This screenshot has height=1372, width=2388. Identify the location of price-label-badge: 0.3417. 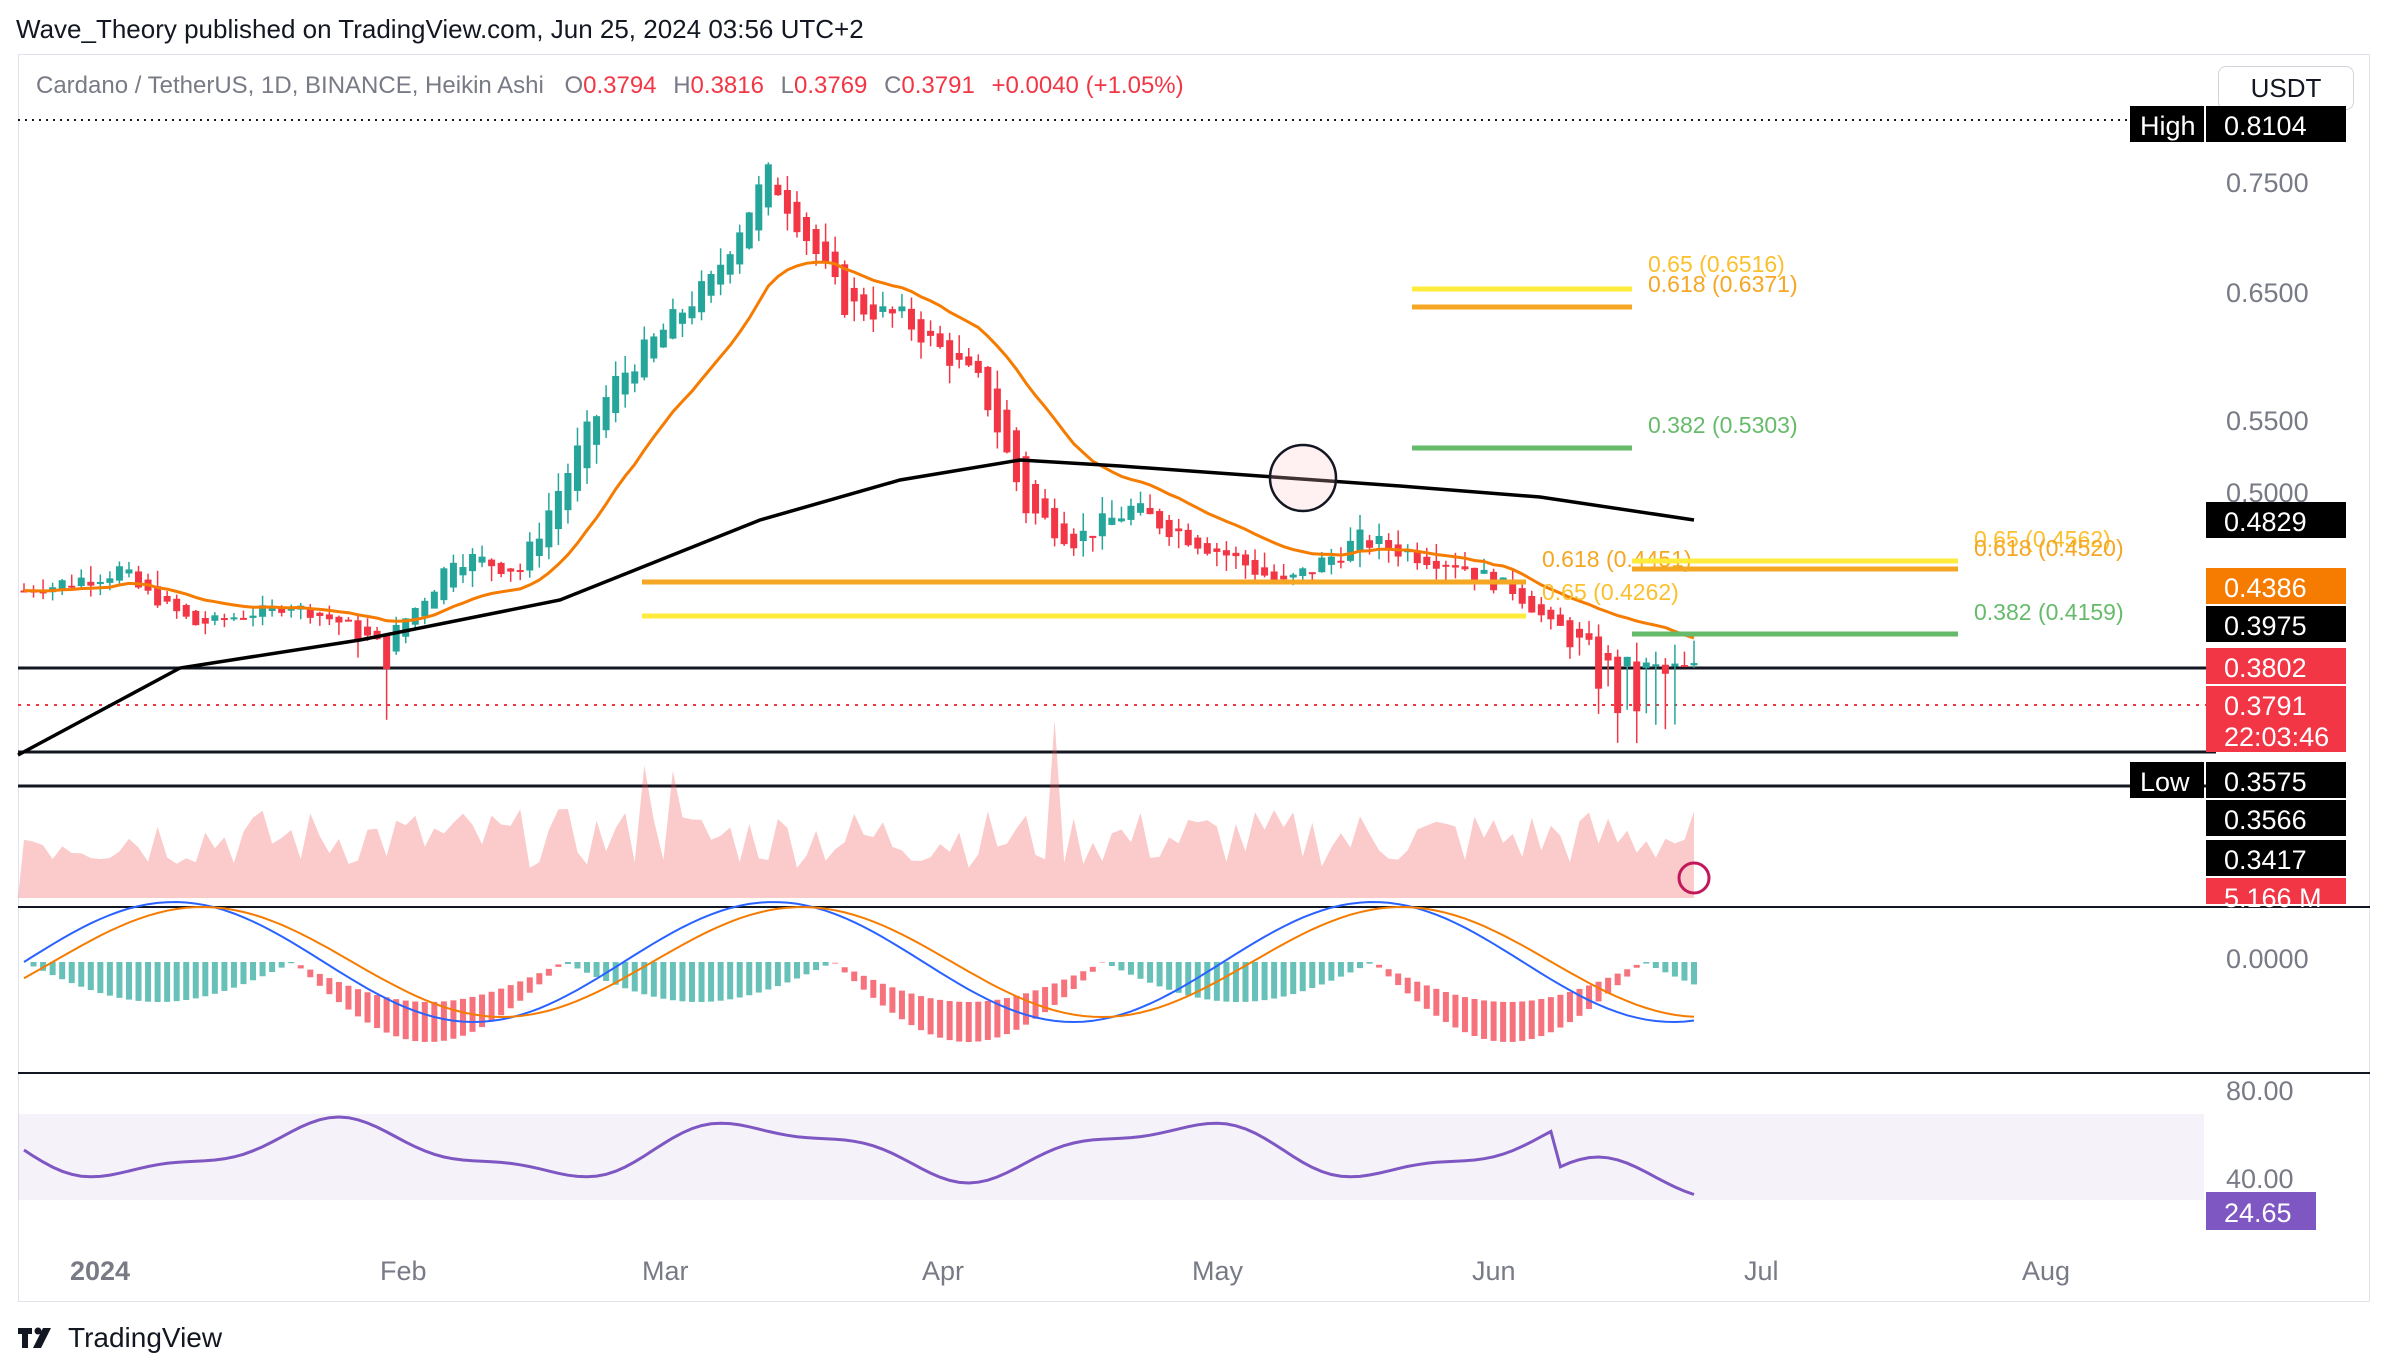
(2276, 858).